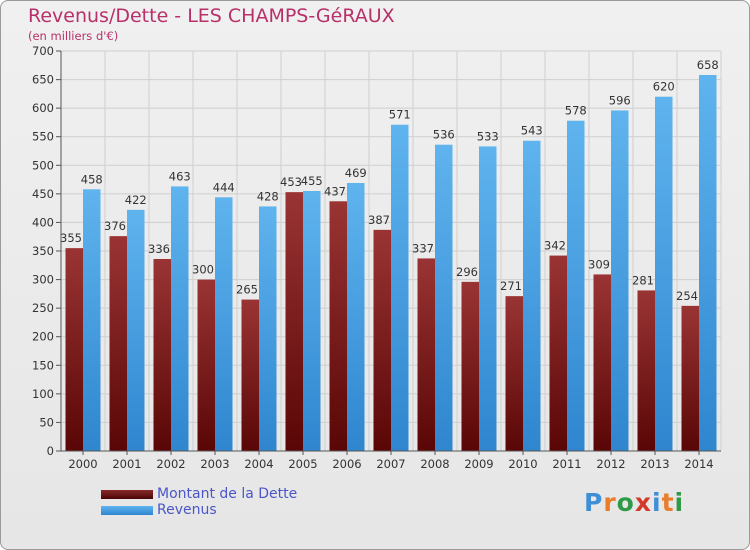 Image resolution: width=750 pixels, height=550 pixels. I want to click on data-label-revenue: 620, so click(664, 87).